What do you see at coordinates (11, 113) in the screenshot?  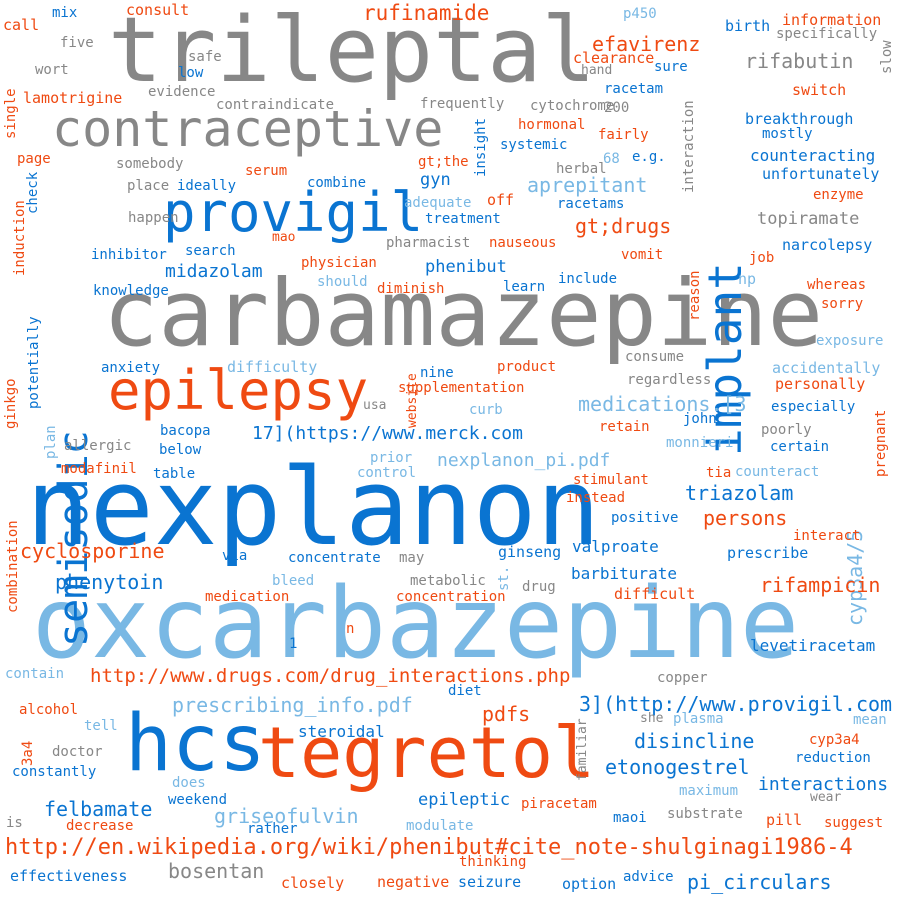 I see `word-single: single` at bounding box center [11, 113].